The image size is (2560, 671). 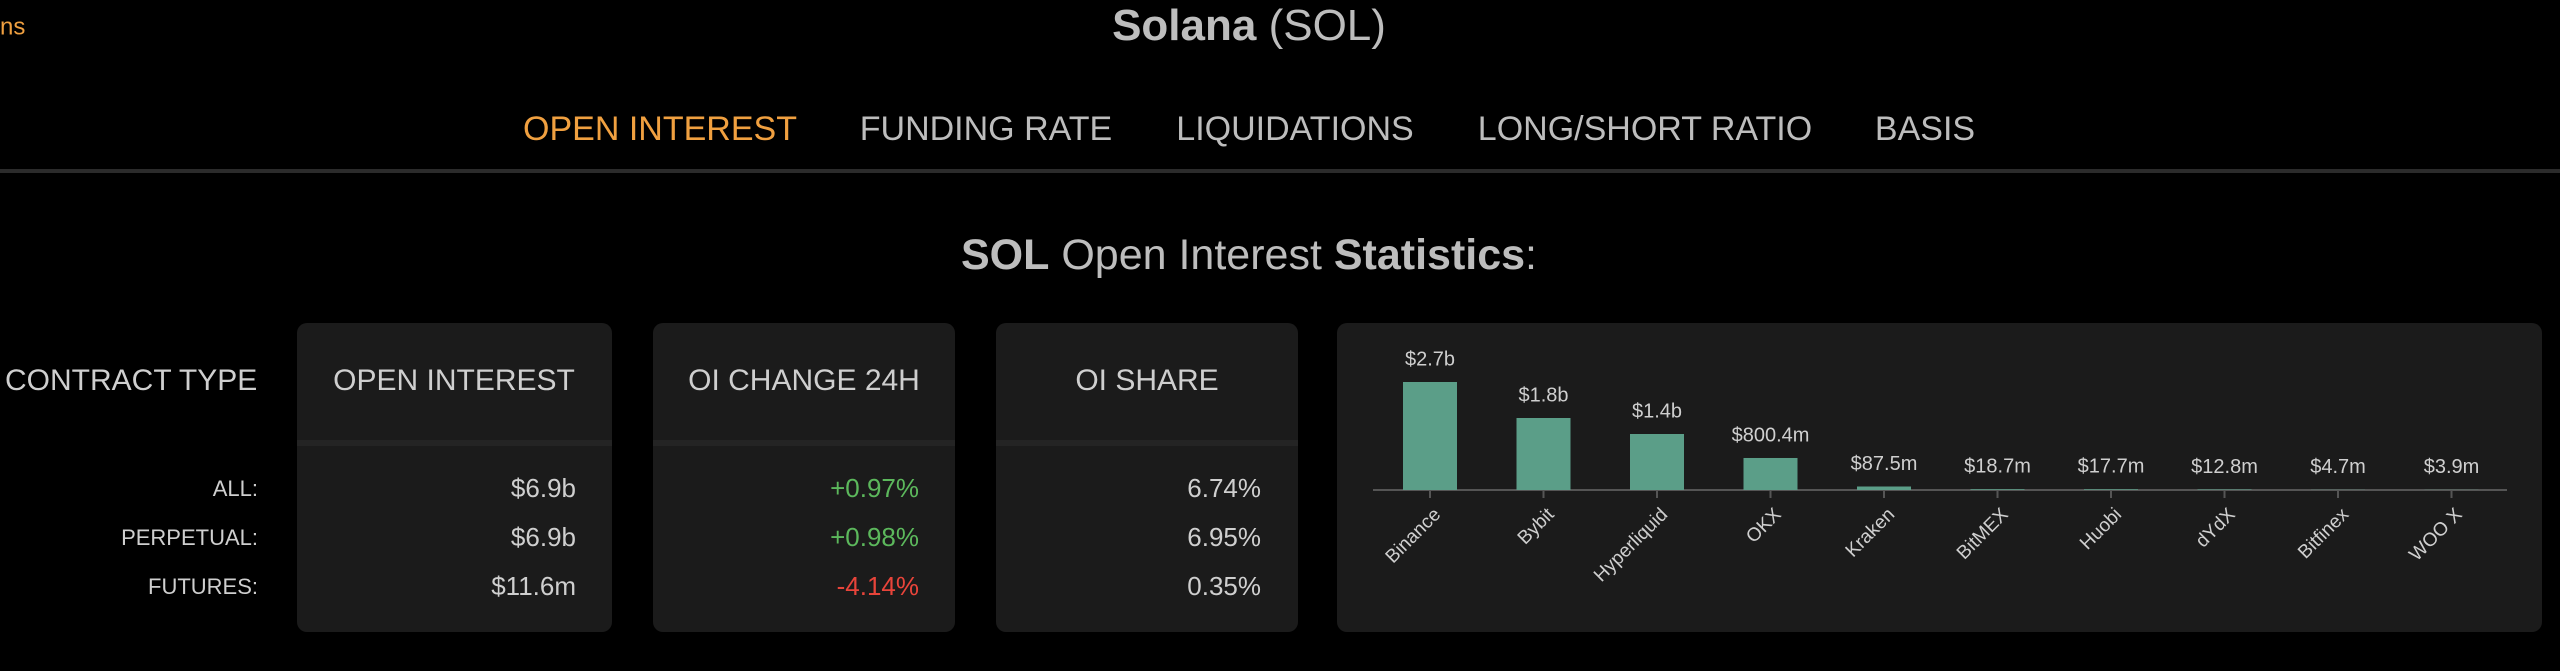 I want to click on tab: BASIS, so click(x=1925, y=129).